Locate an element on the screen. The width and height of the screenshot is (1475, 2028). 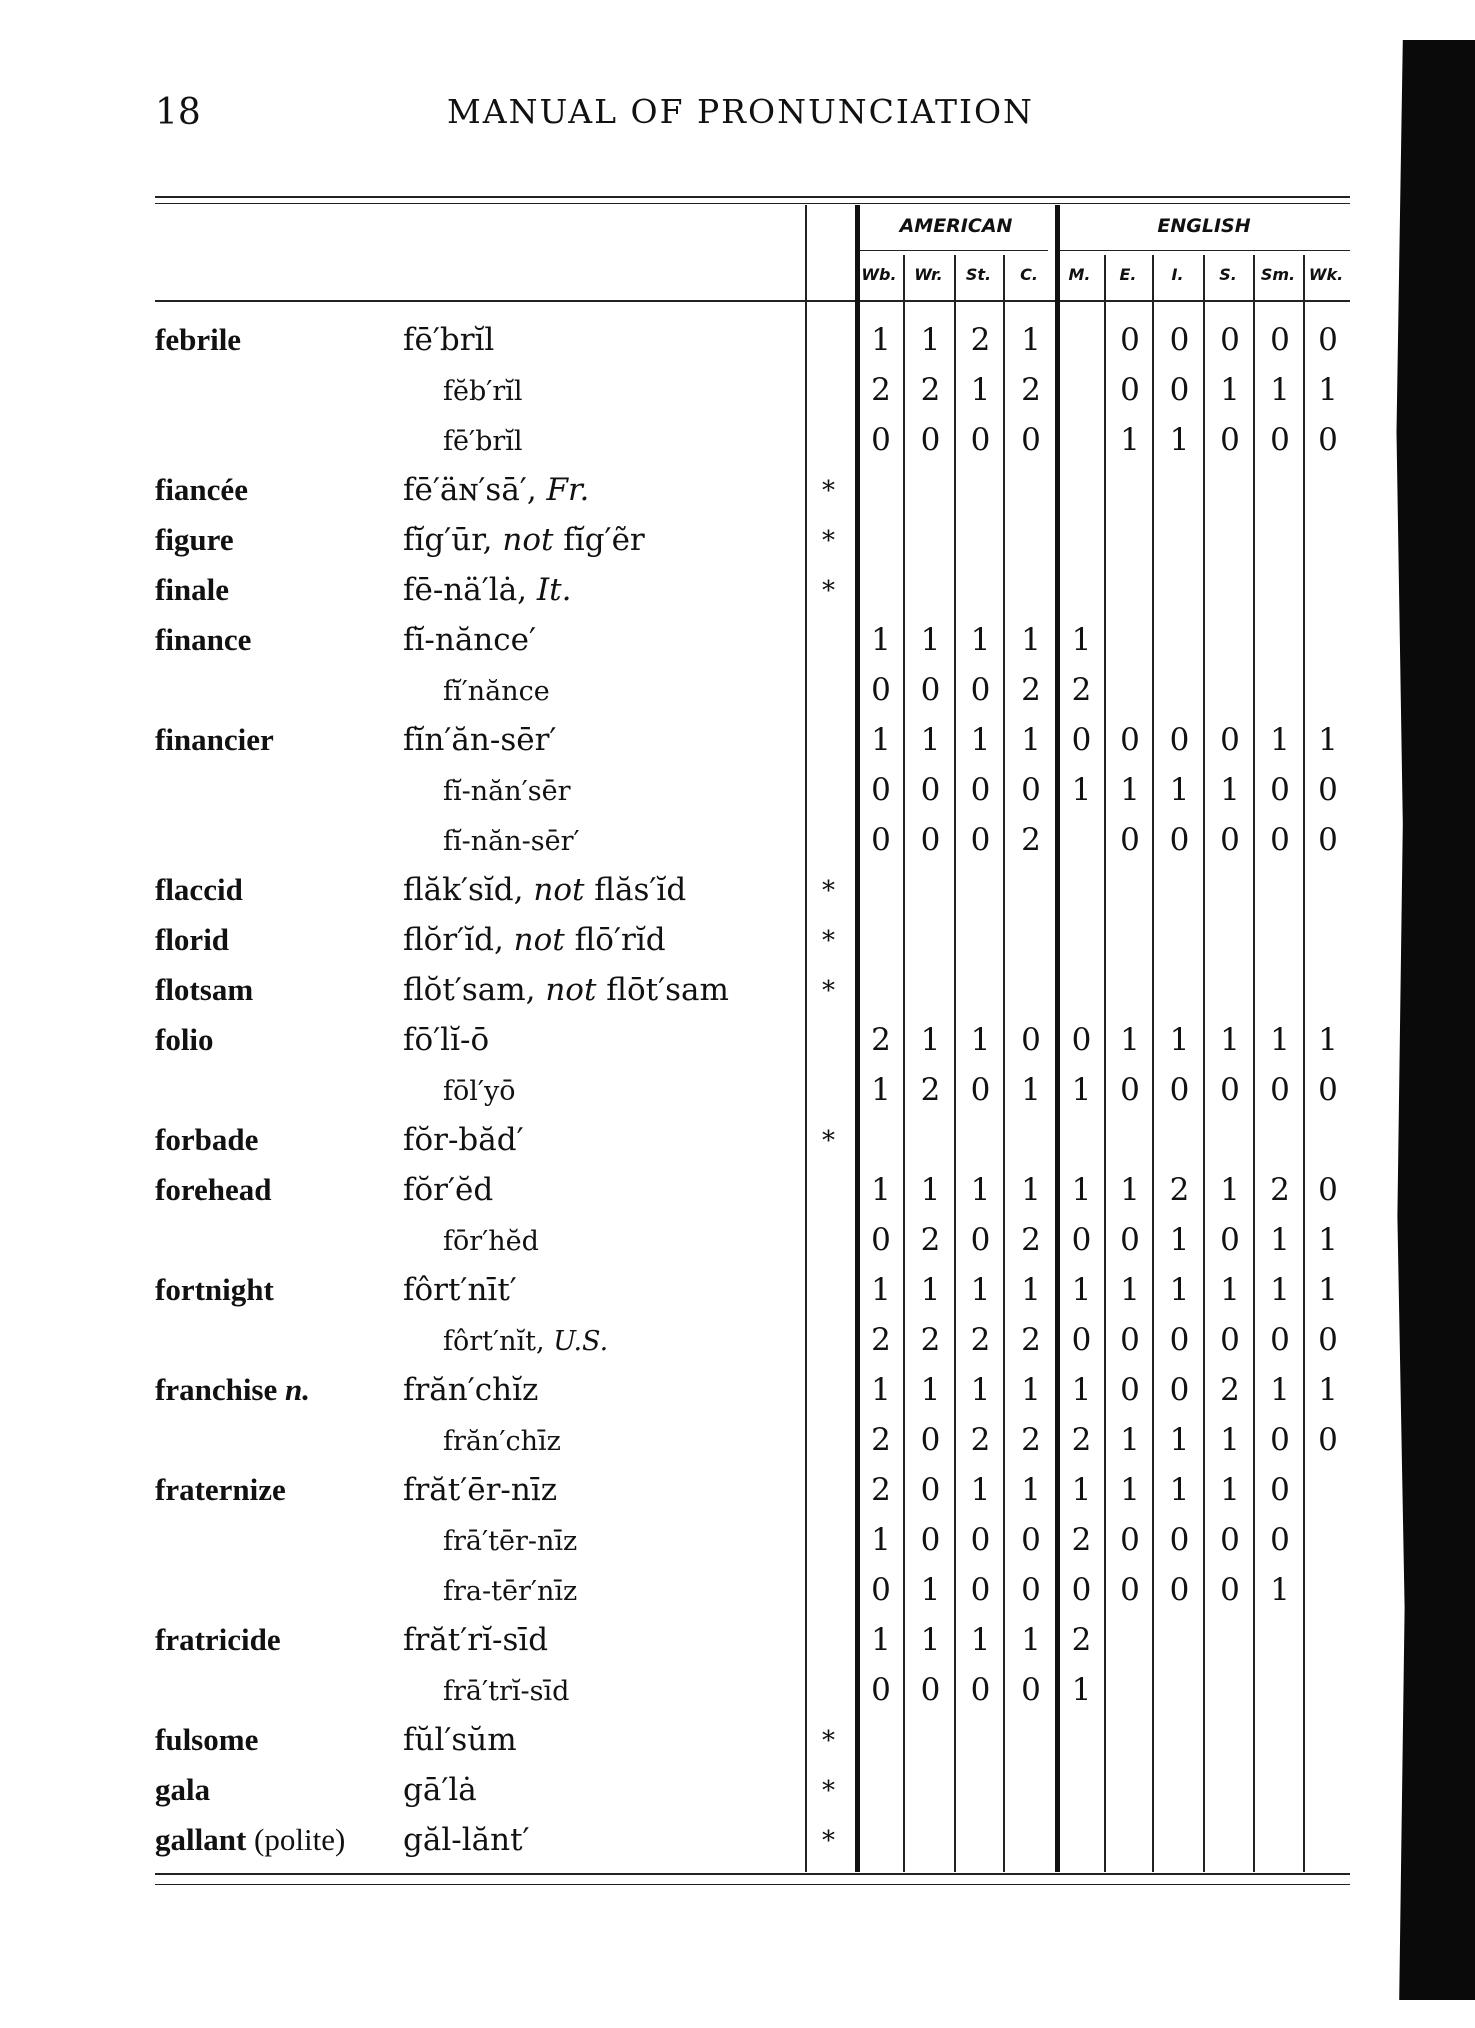
headword-text: forbade is located at coordinates (207, 1139).